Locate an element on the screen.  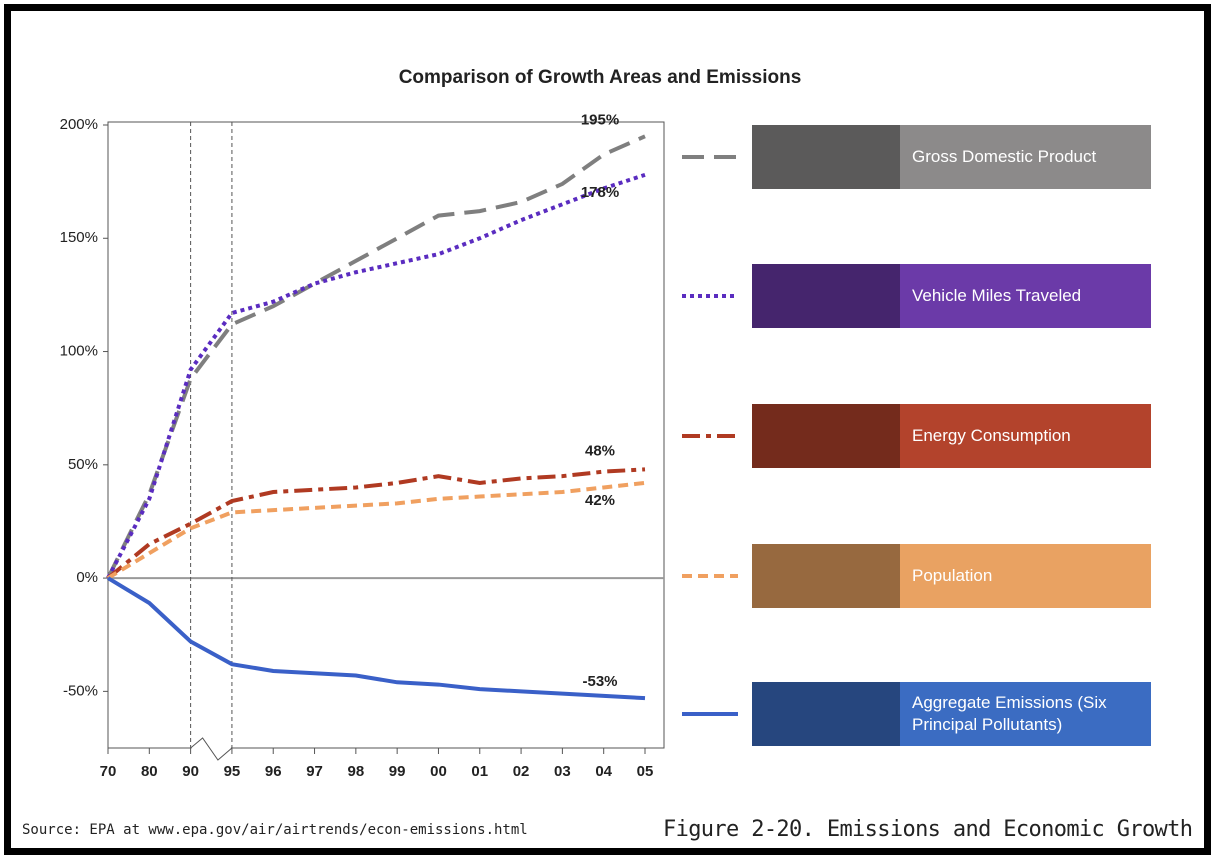
y-tick-label: 50% is located at coordinates (83, 464).